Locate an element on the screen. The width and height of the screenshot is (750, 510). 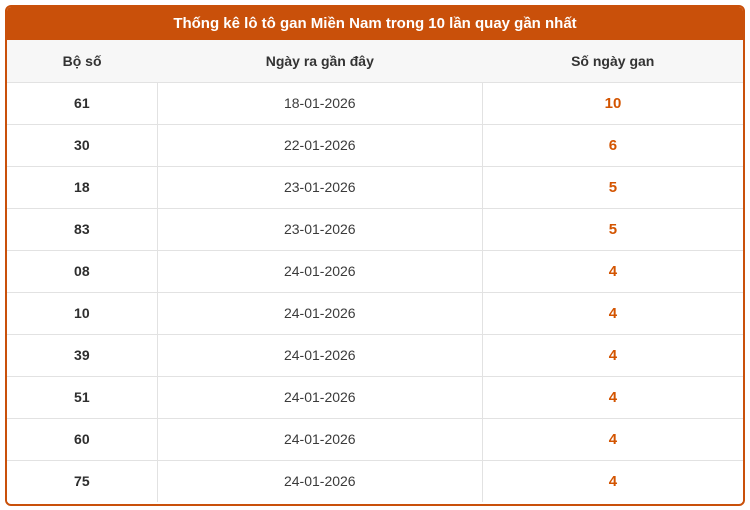
cell-number: 18 is located at coordinates (82, 186).